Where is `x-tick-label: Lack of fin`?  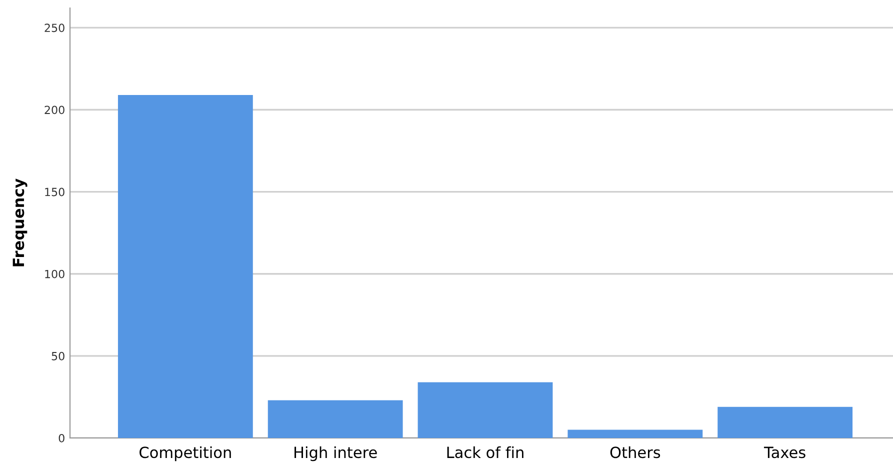 x-tick-label: Lack of fin is located at coordinates (485, 452).